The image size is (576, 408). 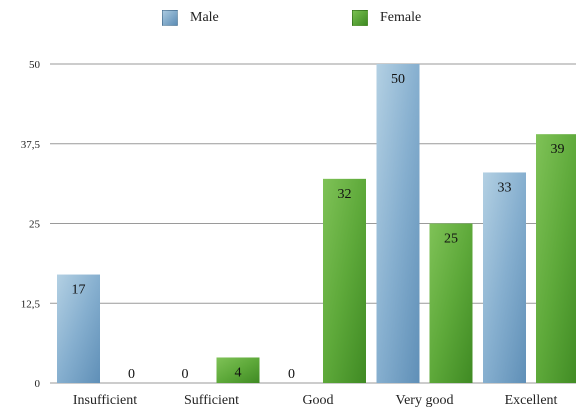 What do you see at coordinates (558, 149) in the screenshot?
I see `data-label-female: 39` at bounding box center [558, 149].